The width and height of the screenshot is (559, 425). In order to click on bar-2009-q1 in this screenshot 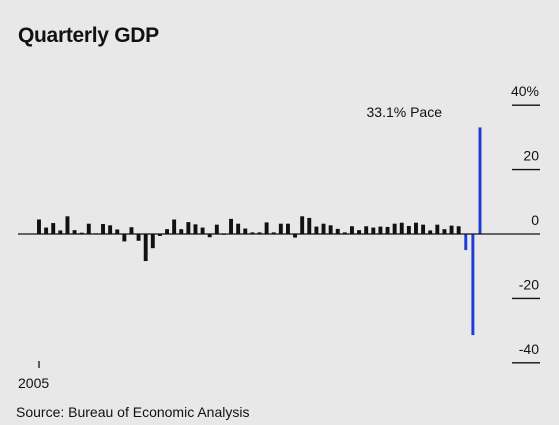, I will do `click(152, 241)`.